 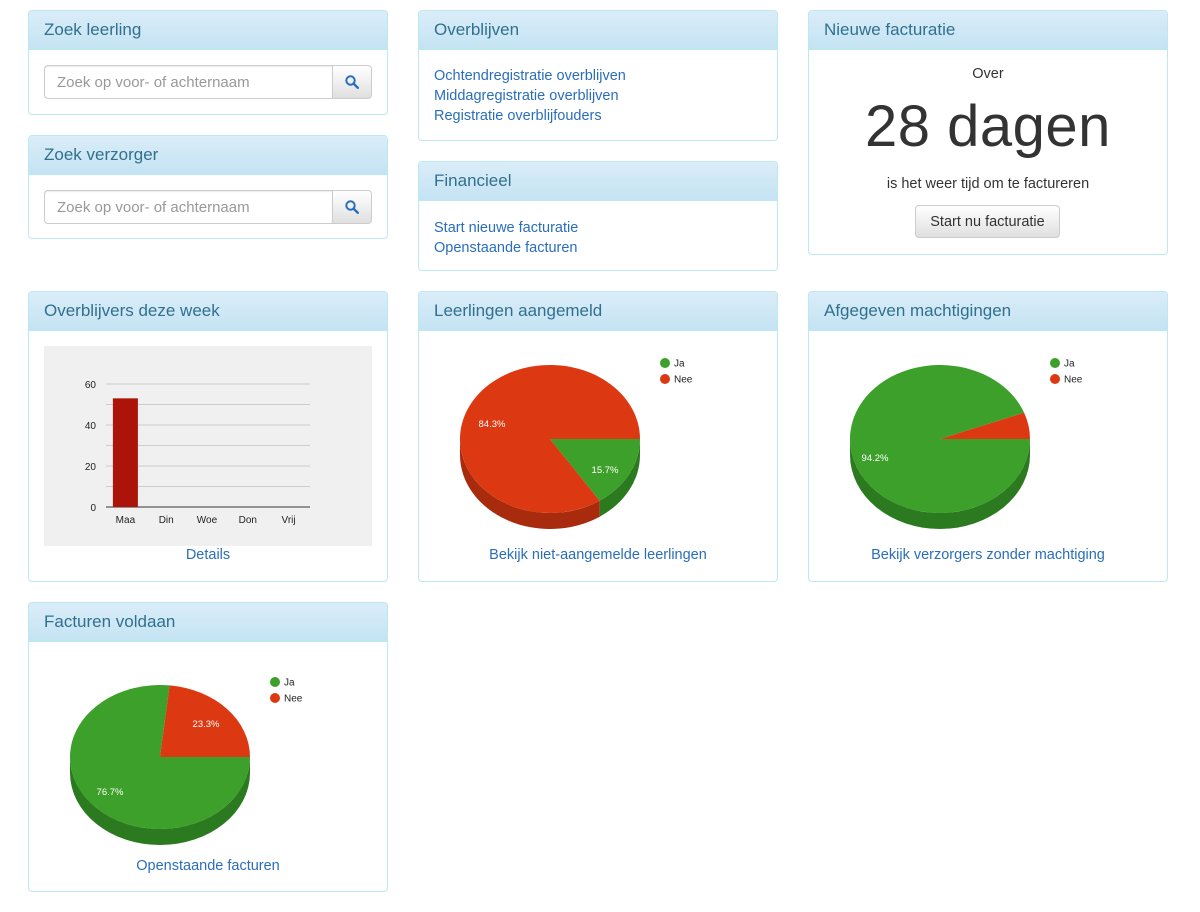 What do you see at coordinates (126, 520) in the screenshot?
I see `x-tick-label: Maa` at bounding box center [126, 520].